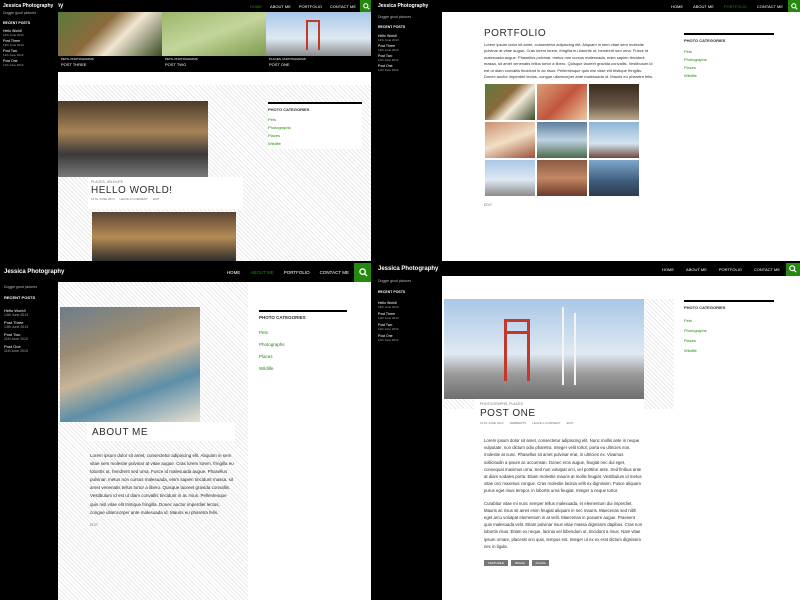 The width and height of the screenshot is (800, 600). Describe the element at coordinates (540, 563) in the screenshot. I see `tag-link: PLACE` at that location.